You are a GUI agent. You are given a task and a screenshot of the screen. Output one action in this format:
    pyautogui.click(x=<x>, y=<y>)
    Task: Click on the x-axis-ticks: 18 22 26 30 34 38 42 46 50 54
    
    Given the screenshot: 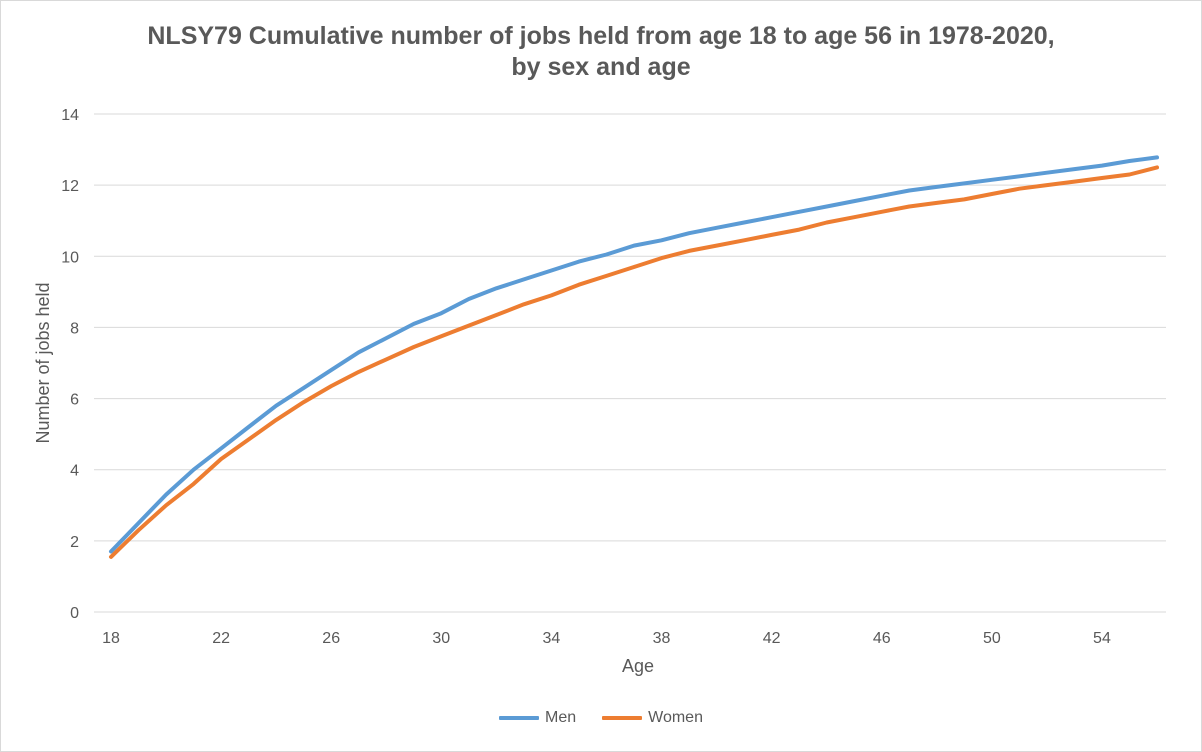 What is the action you would take?
    pyautogui.click(x=606, y=638)
    